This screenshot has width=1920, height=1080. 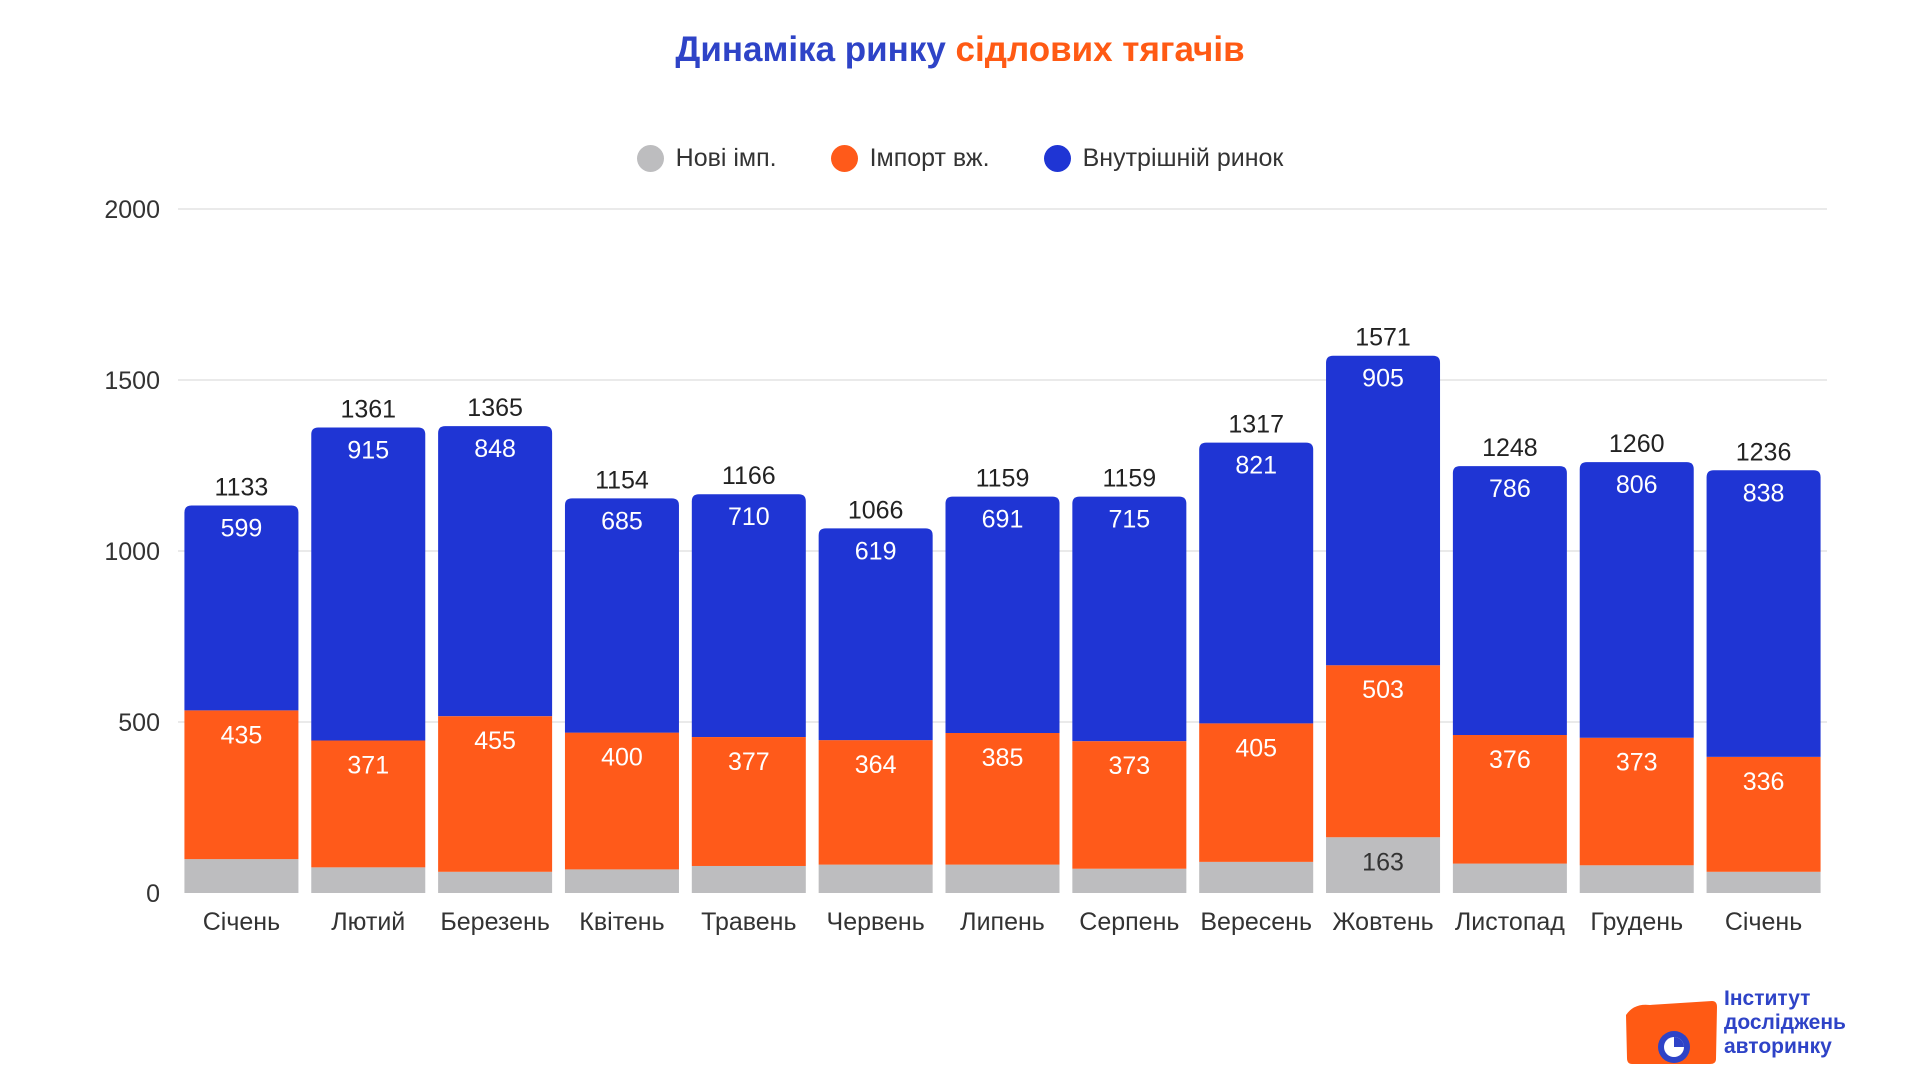 What do you see at coordinates (1003, 479) in the screenshot?
I see `data-label-total: 1159` at bounding box center [1003, 479].